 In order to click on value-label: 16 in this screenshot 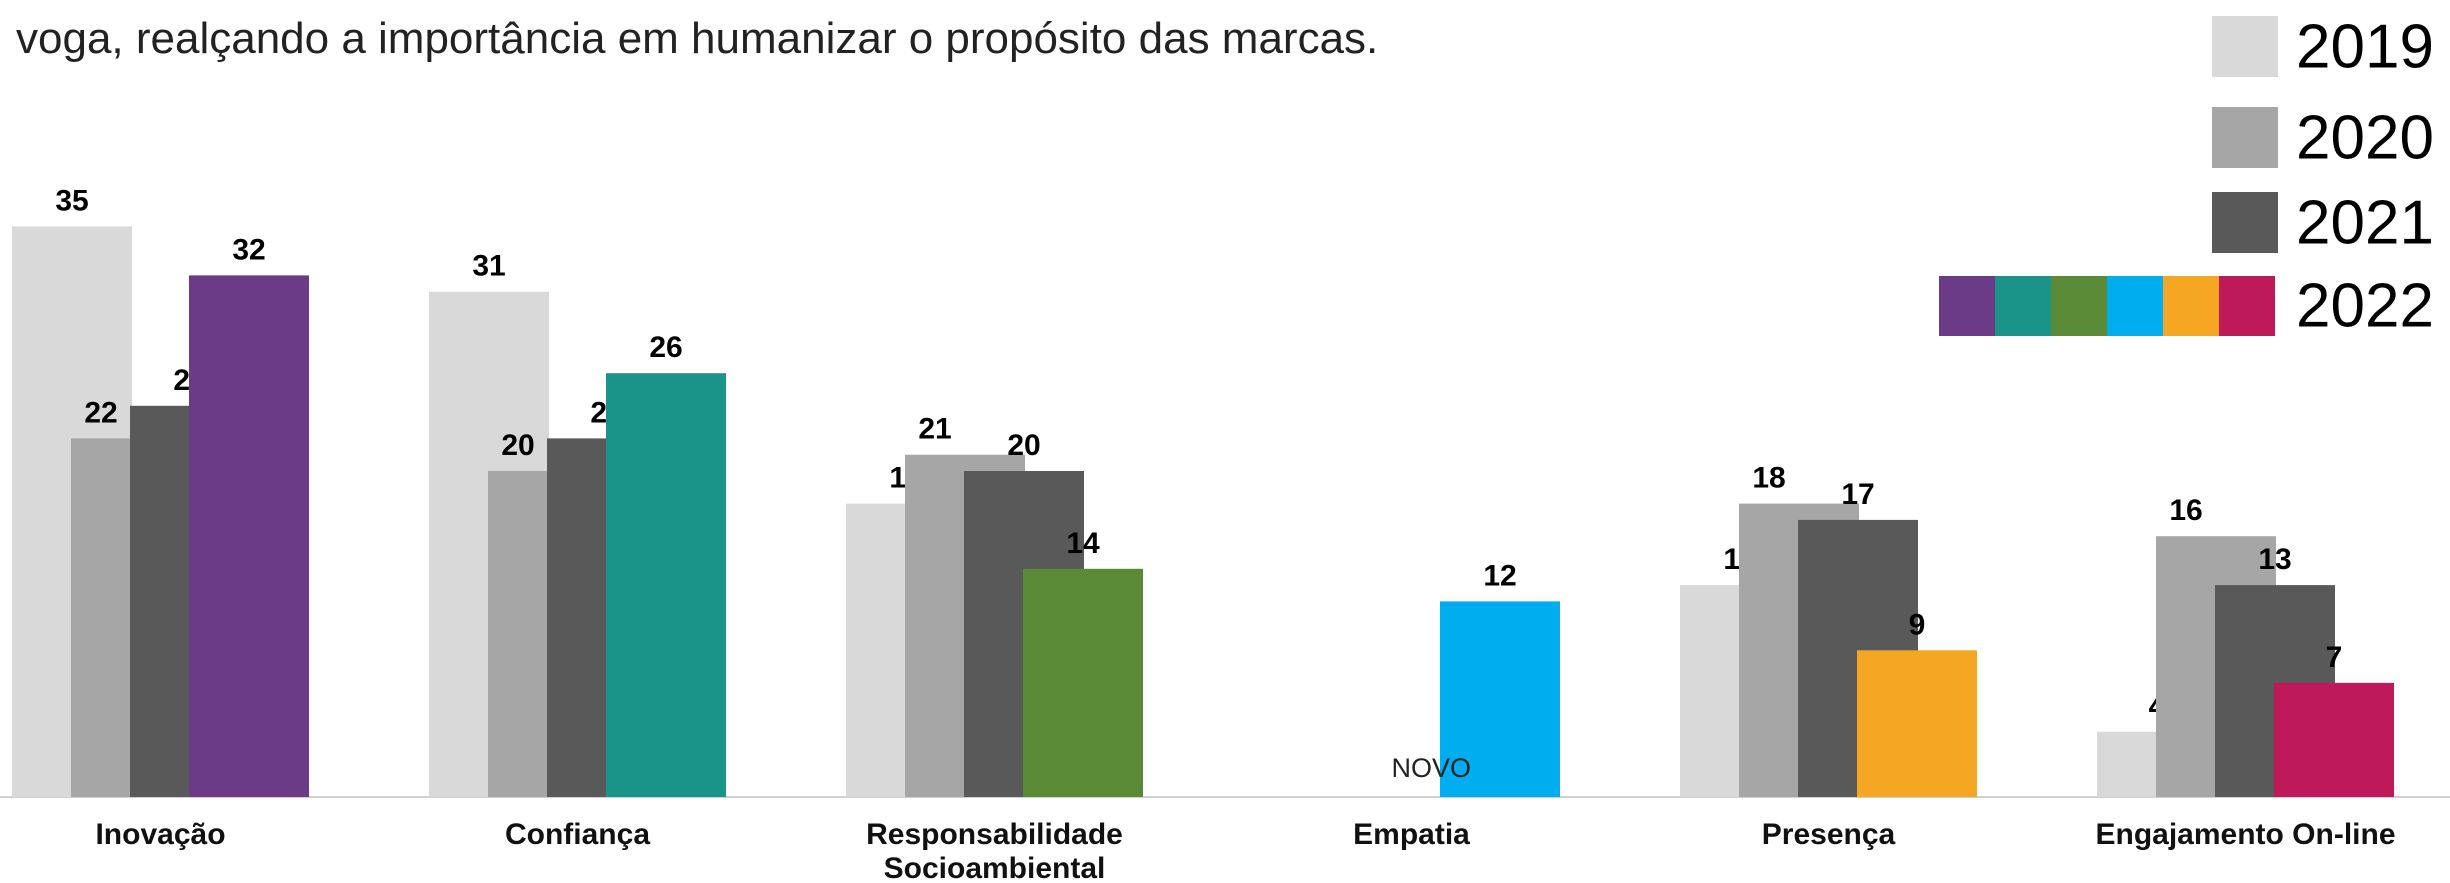, I will do `click(2185, 510)`.